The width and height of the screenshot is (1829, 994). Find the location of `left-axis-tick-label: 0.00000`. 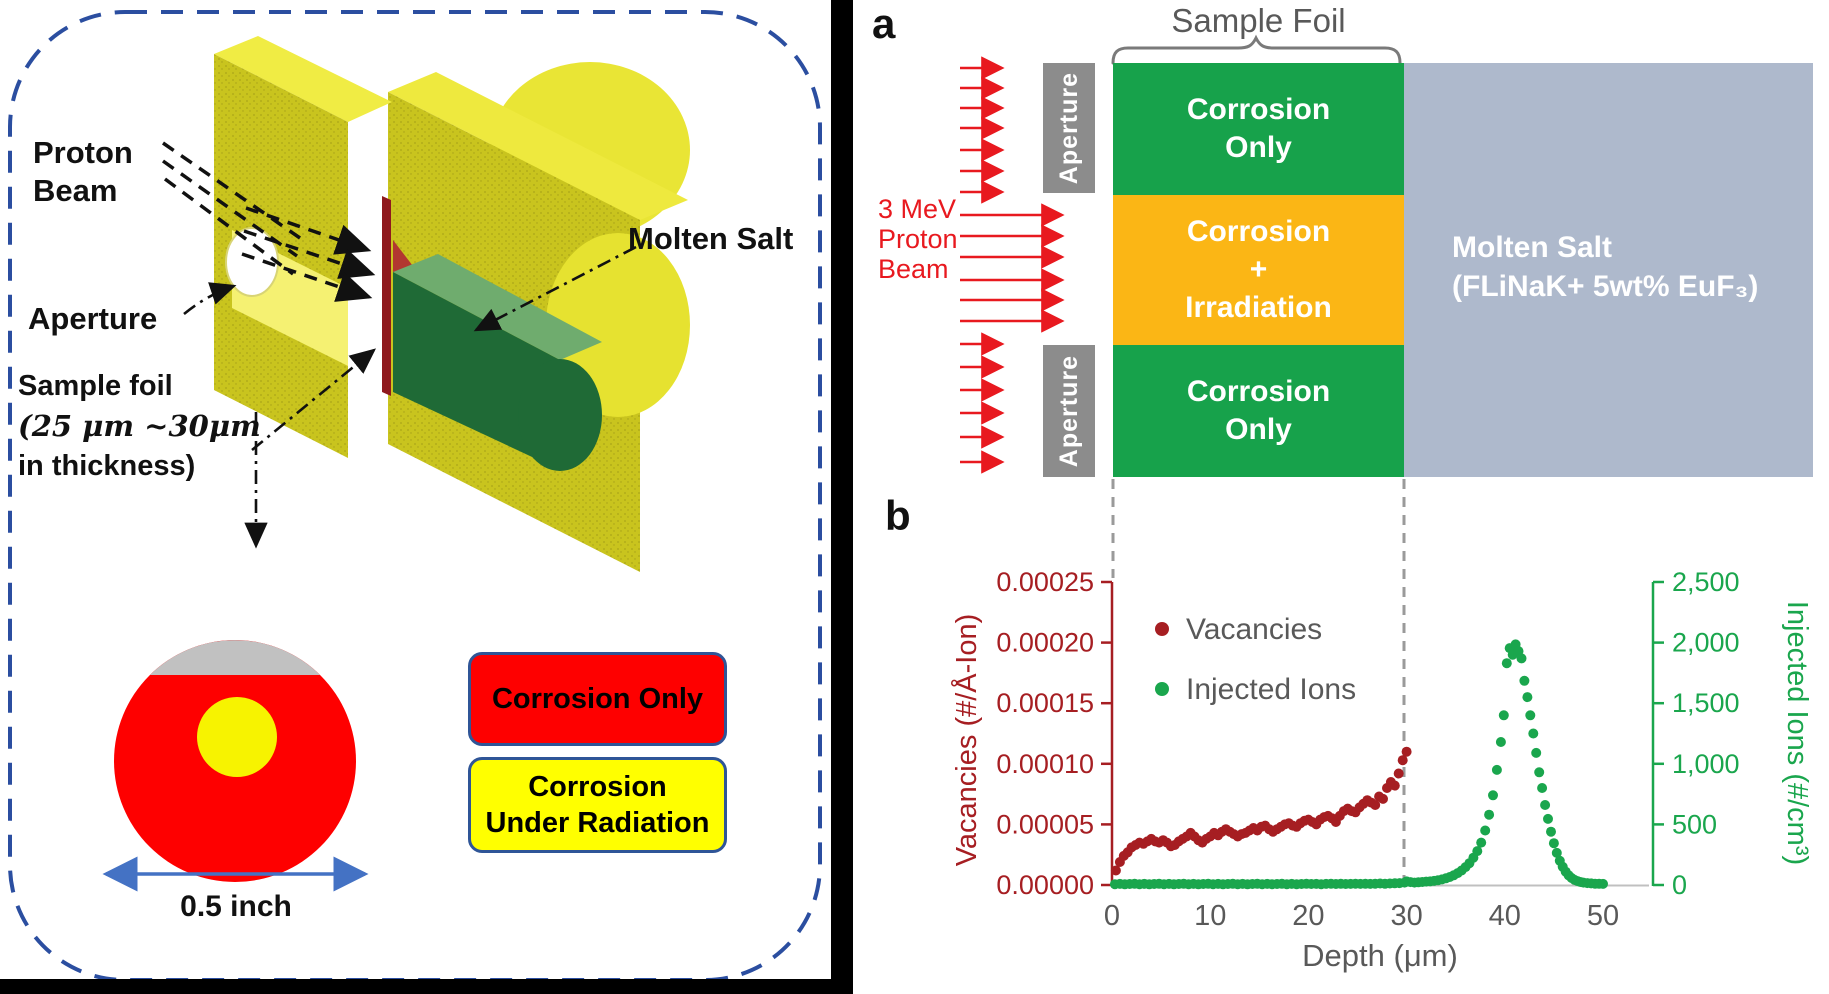

left-axis-tick-label: 0.00000 is located at coordinates (1045, 885).